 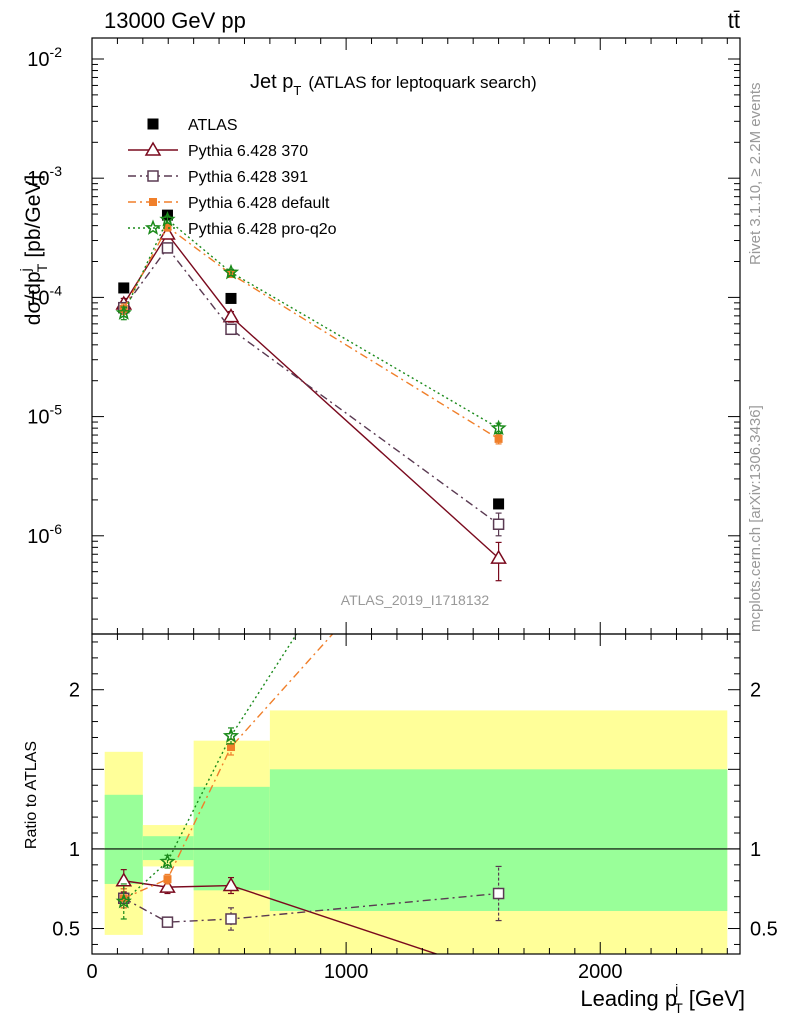 I want to click on main-title-main: Jet p, so click(x=271, y=82).